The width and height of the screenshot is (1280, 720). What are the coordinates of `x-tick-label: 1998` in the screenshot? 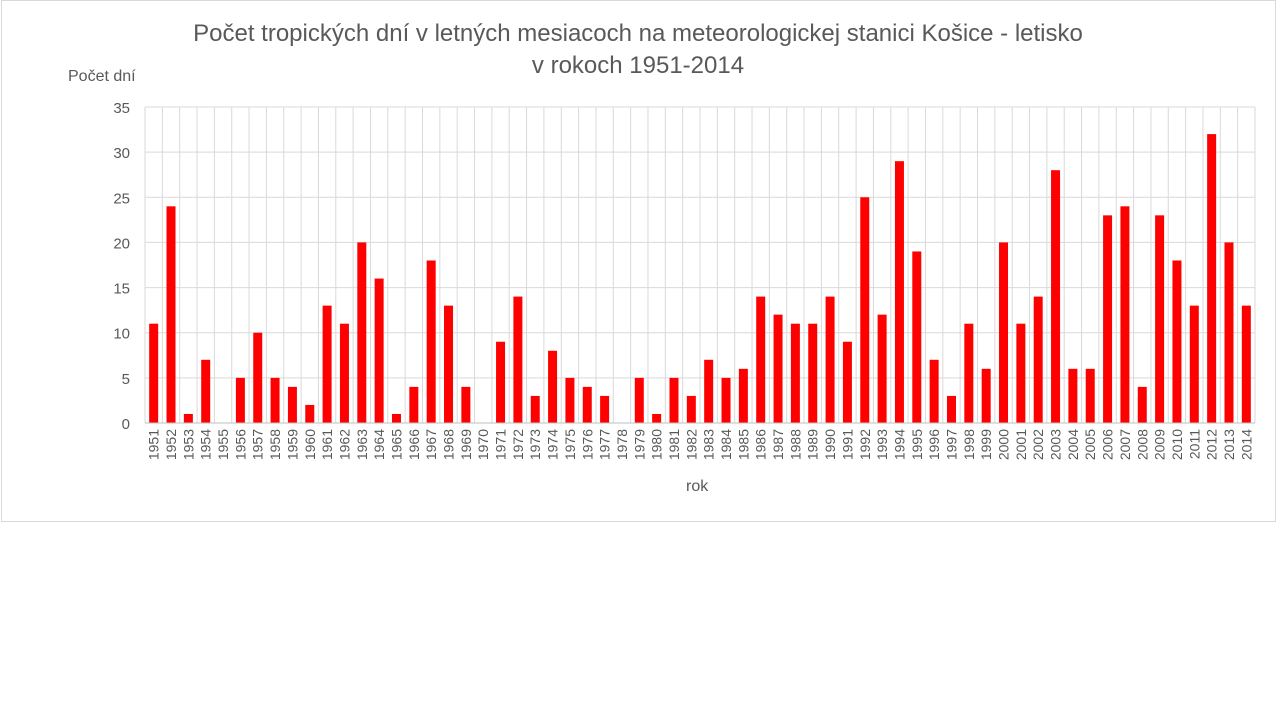 It's located at (969, 444).